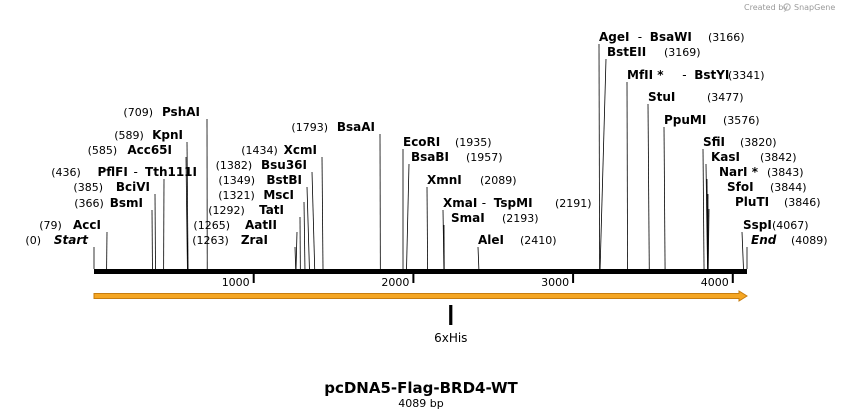  What do you see at coordinates (108, 203) in the screenshot?
I see `restriction-site: BsmI (366)` at bounding box center [108, 203].